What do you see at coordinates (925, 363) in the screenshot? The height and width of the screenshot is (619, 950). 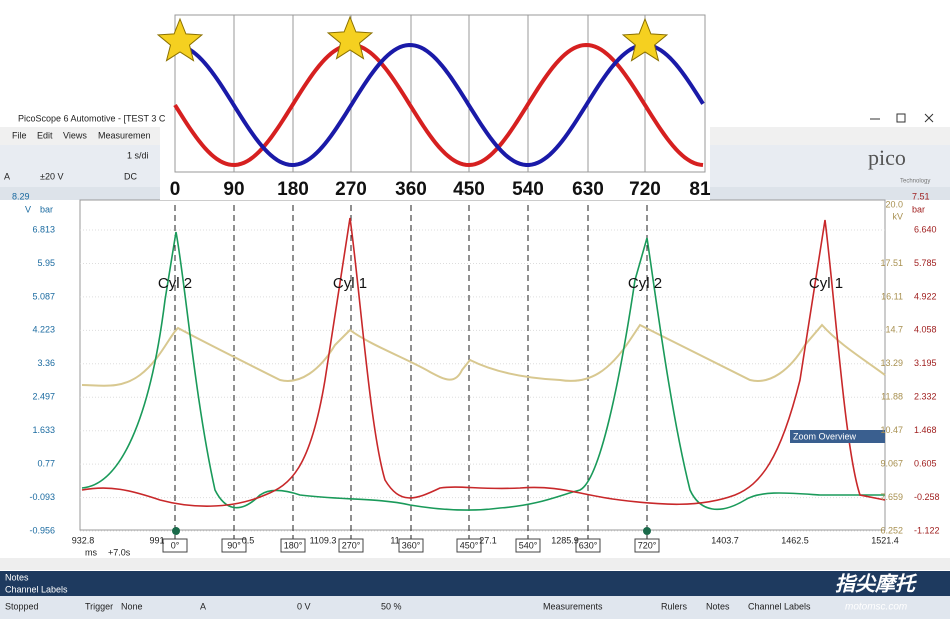 I see `bar-axis-label: 3.195` at bounding box center [925, 363].